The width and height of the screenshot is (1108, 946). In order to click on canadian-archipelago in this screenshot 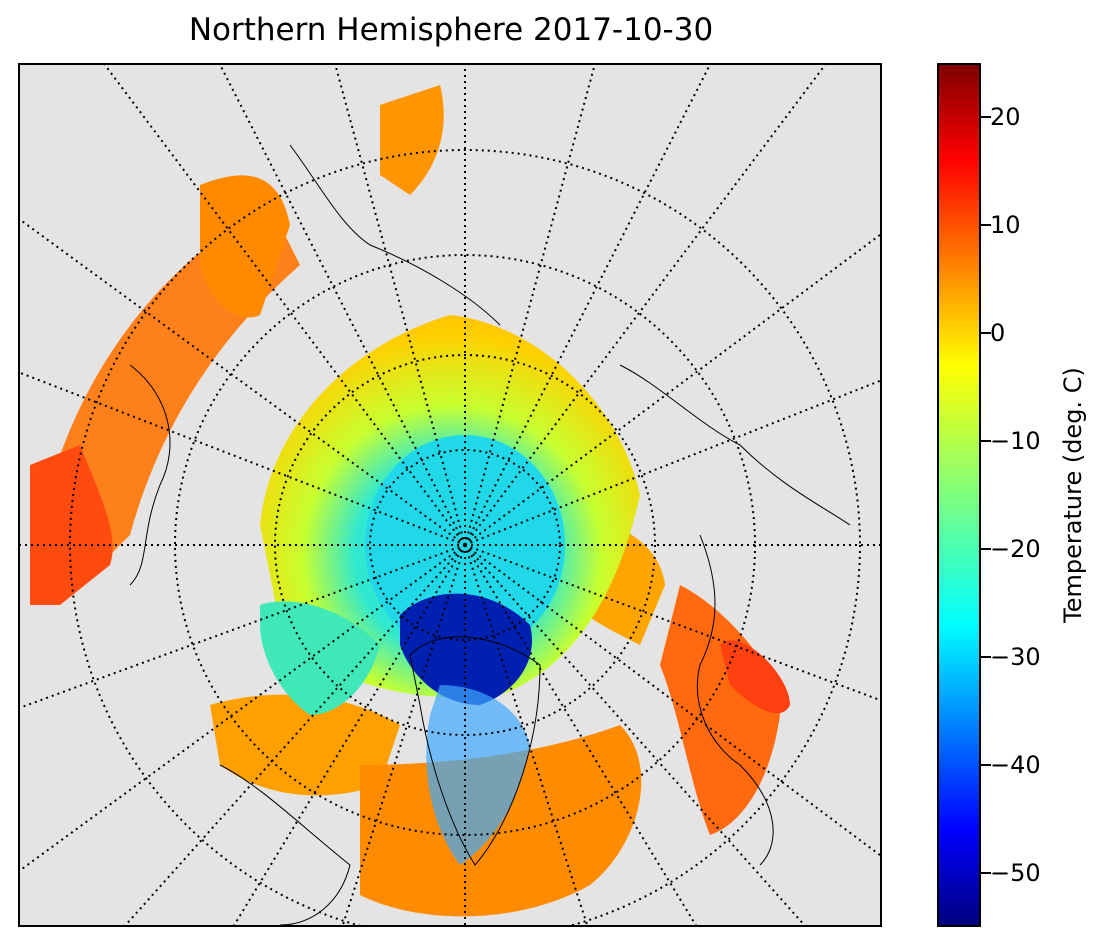, I will do `click(320, 658)`.